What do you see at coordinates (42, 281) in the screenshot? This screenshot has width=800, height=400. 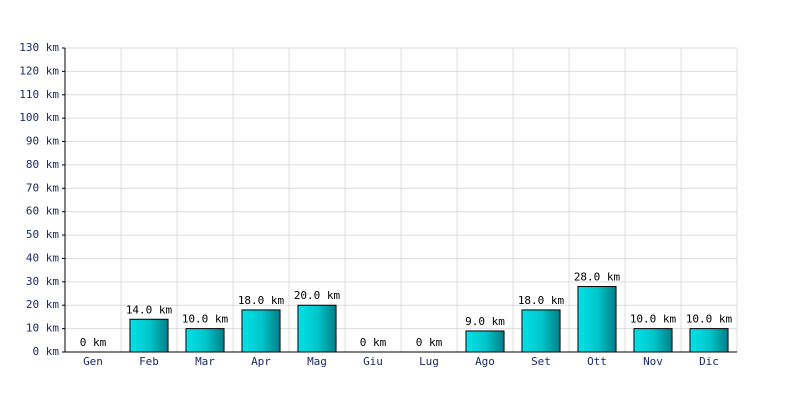 I see `y-tick-label: 30 km` at bounding box center [42, 281].